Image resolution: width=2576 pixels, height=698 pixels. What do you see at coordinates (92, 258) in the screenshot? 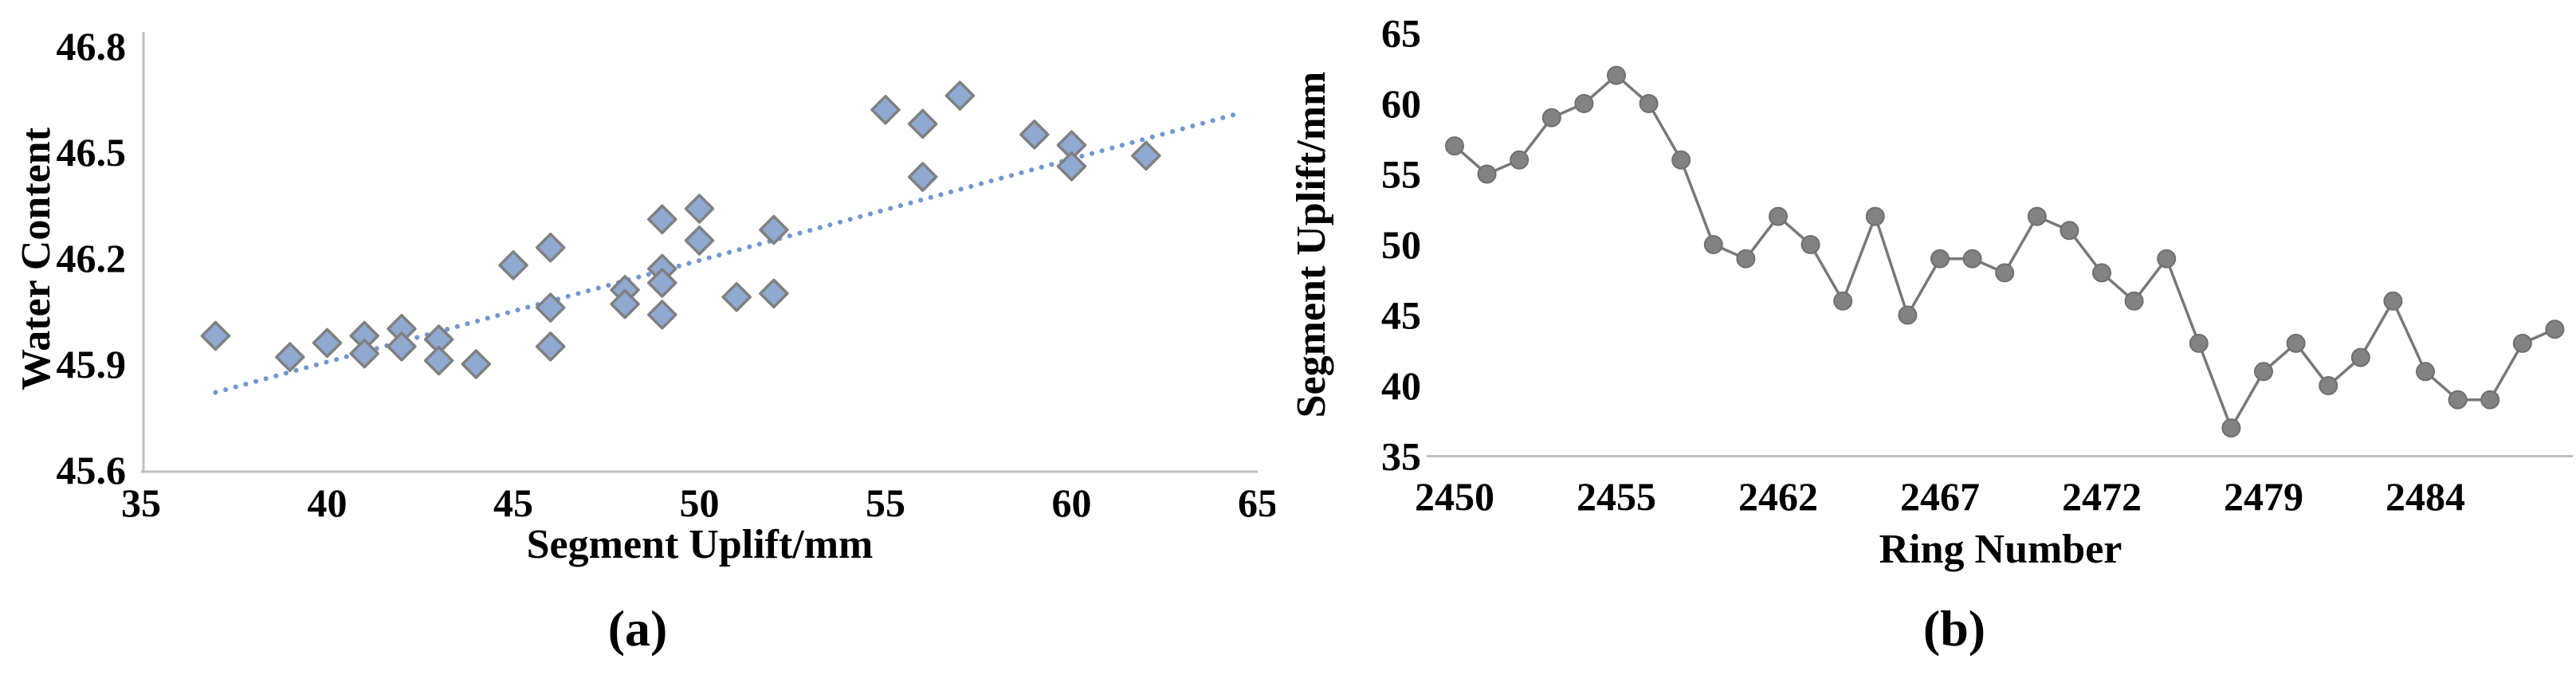
I see `y-tick-label: 46.2` at bounding box center [92, 258].